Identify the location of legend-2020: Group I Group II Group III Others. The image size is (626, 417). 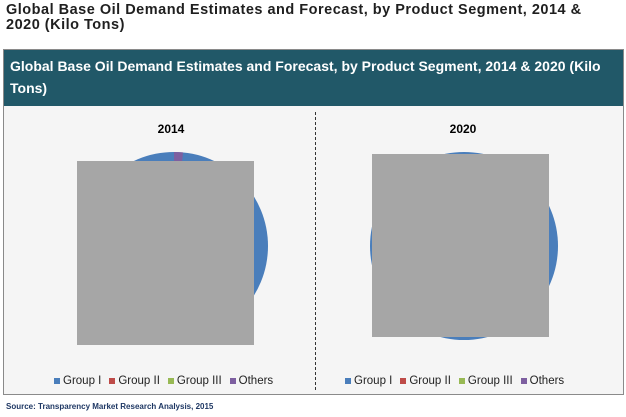
(458, 381).